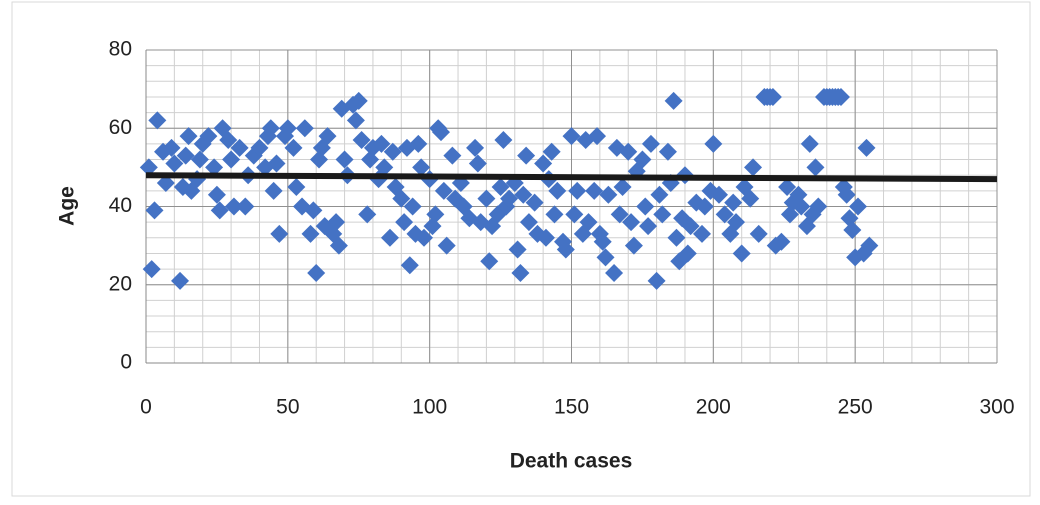 The width and height of the screenshot is (1040, 505). What do you see at coordinates (713, 407) in the screenshot?
I see `x-tick-label: 200` at bounding box center [713, 407].